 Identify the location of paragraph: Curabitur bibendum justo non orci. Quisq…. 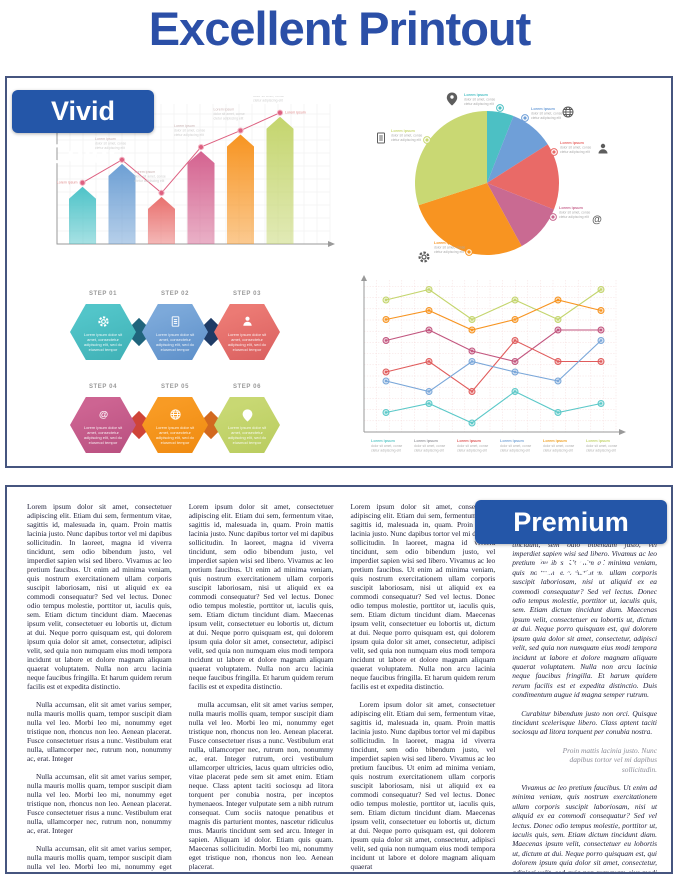
(584, 722).